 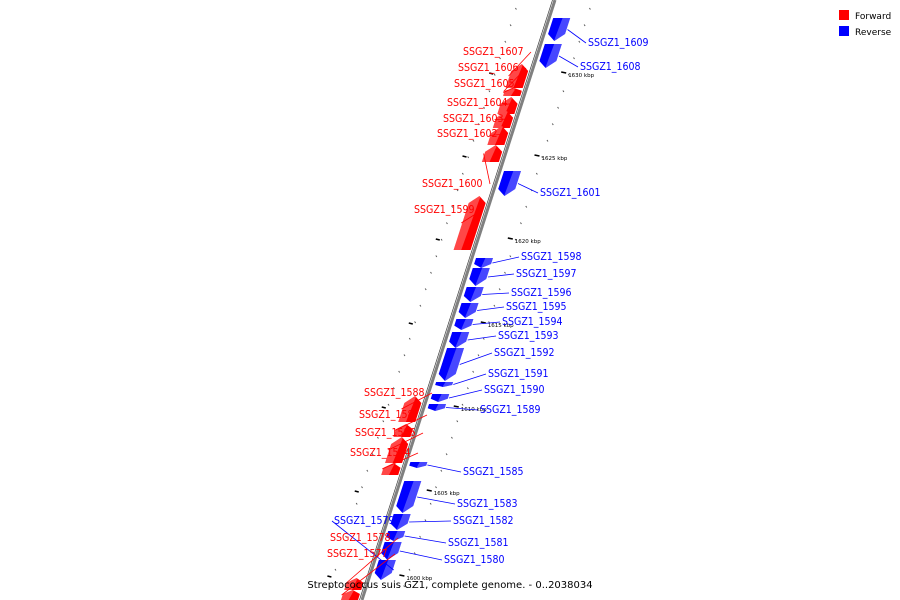 What do you see at coordinates (570, 193) in the screenshot?
I see `gene-label-ssgz1-1601: SSGZ1_1601` at bounding box center [570, 193].